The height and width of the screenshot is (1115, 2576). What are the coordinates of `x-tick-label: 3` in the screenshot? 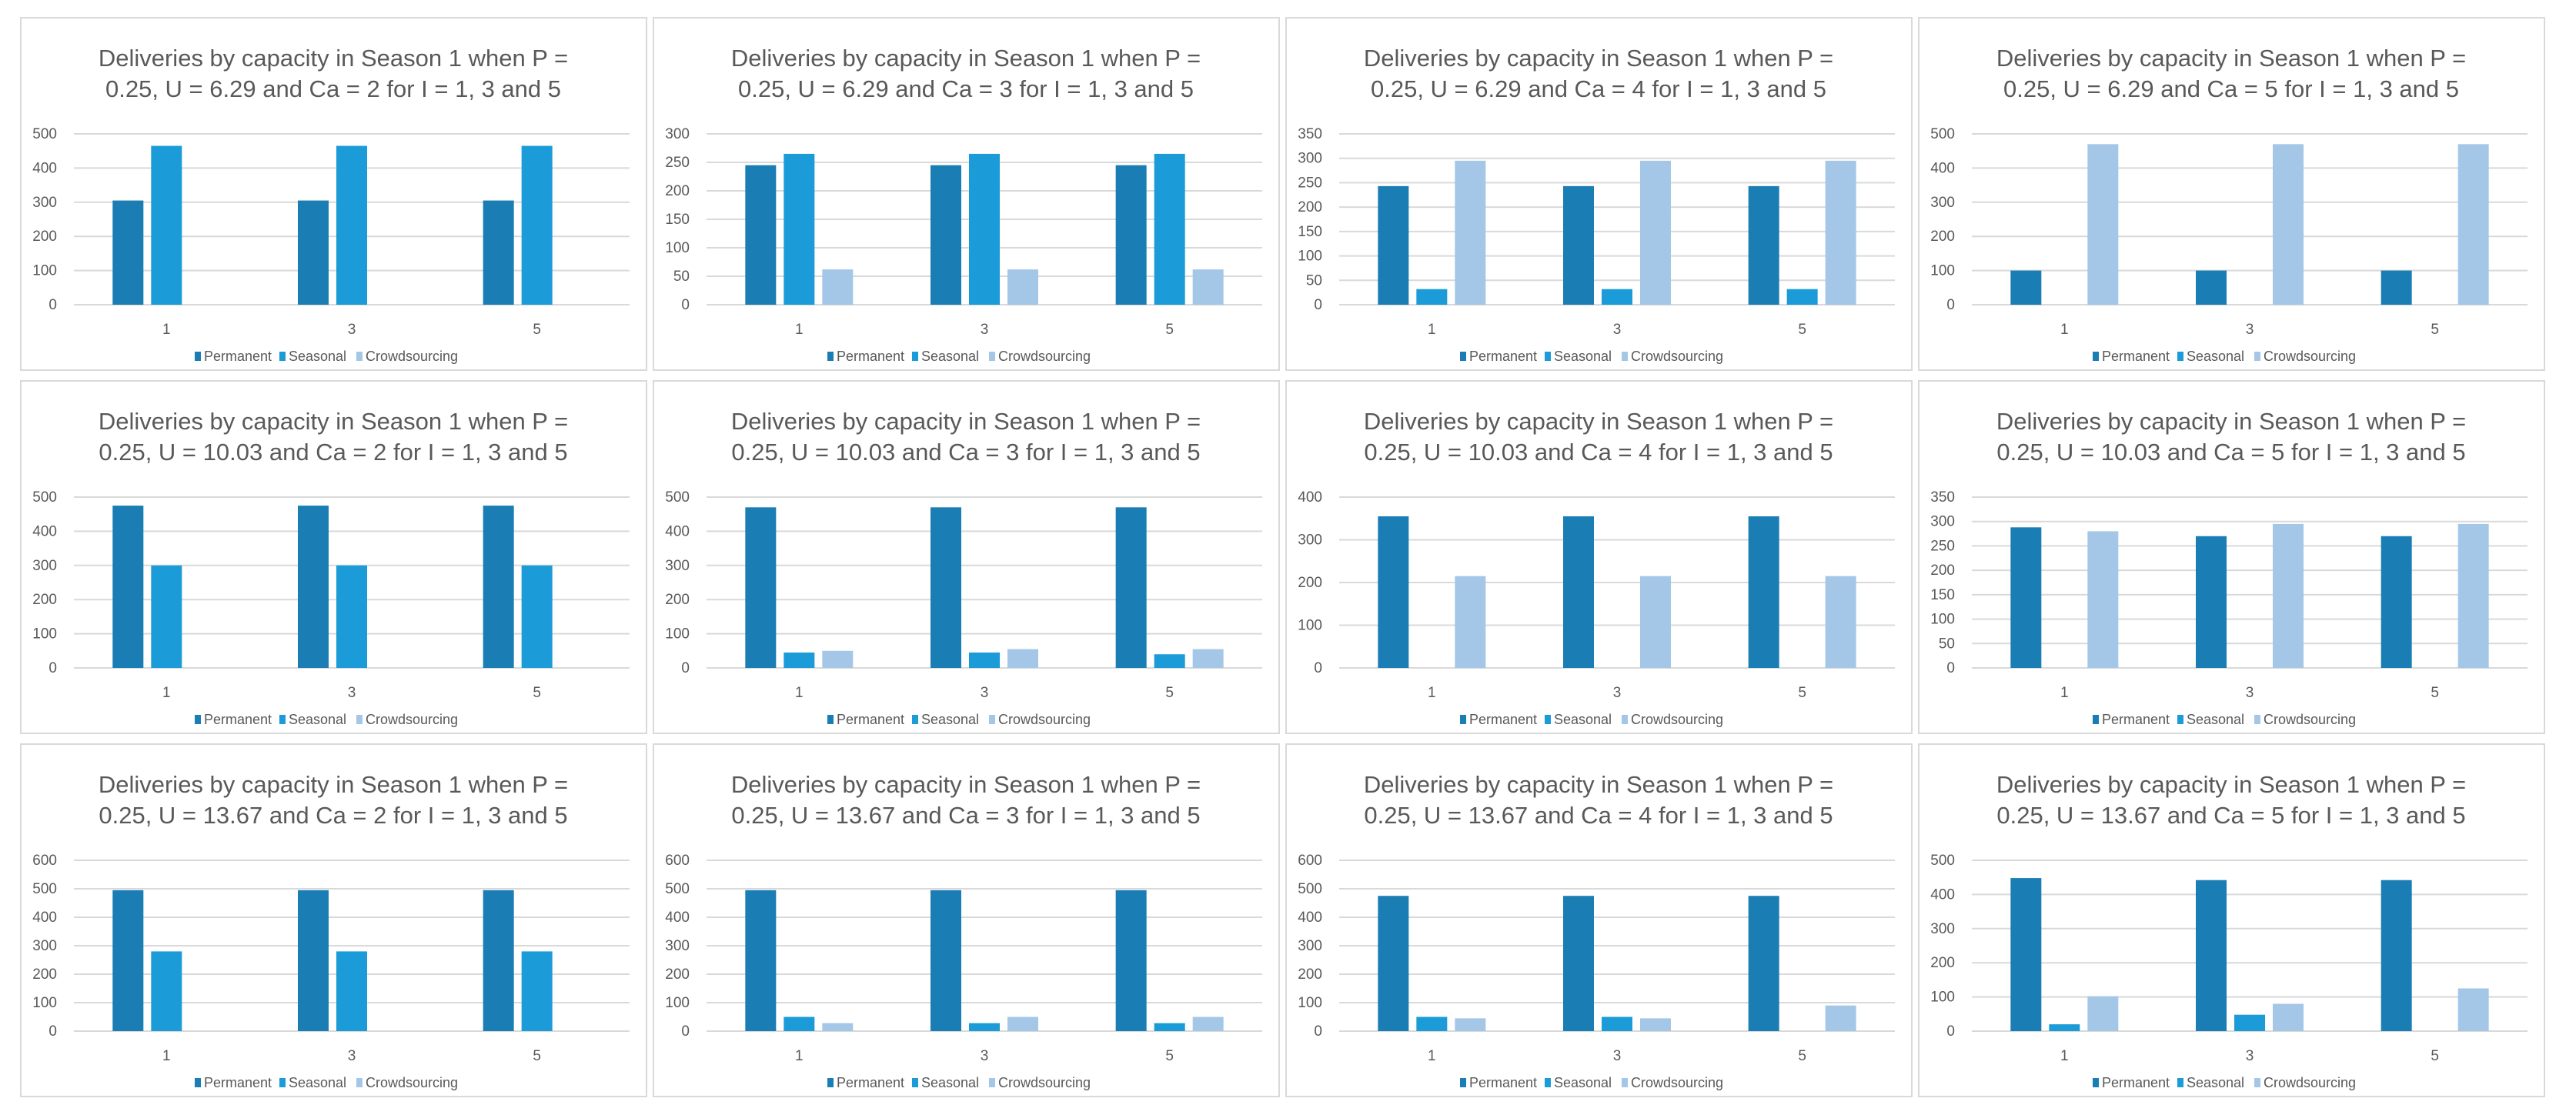 It's located at (985, 1056).